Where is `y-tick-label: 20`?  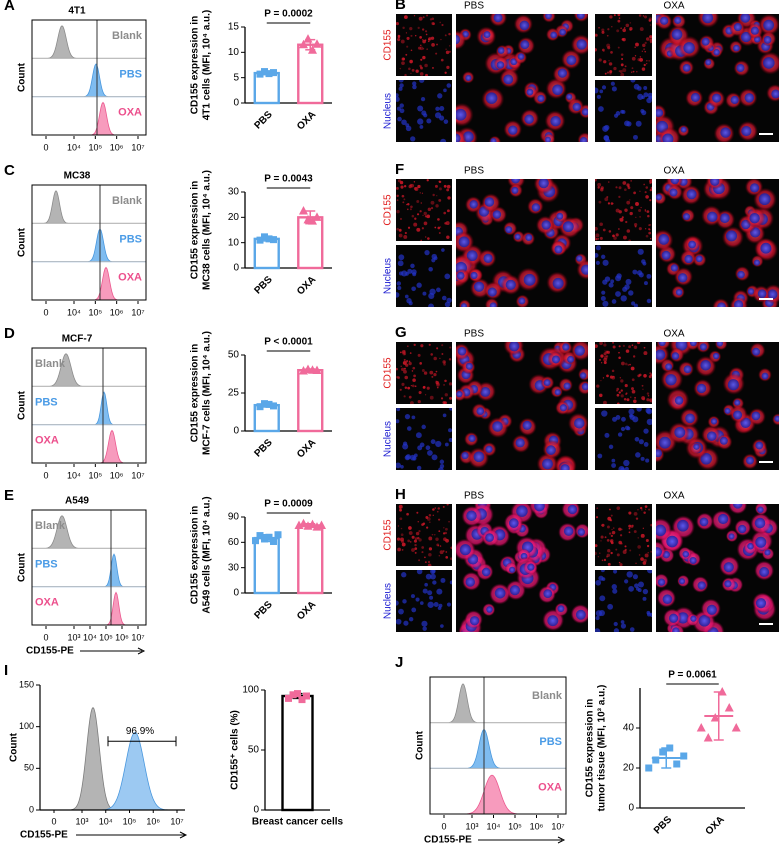
y-tick-label: 20 is located at coordinates (234, 217).